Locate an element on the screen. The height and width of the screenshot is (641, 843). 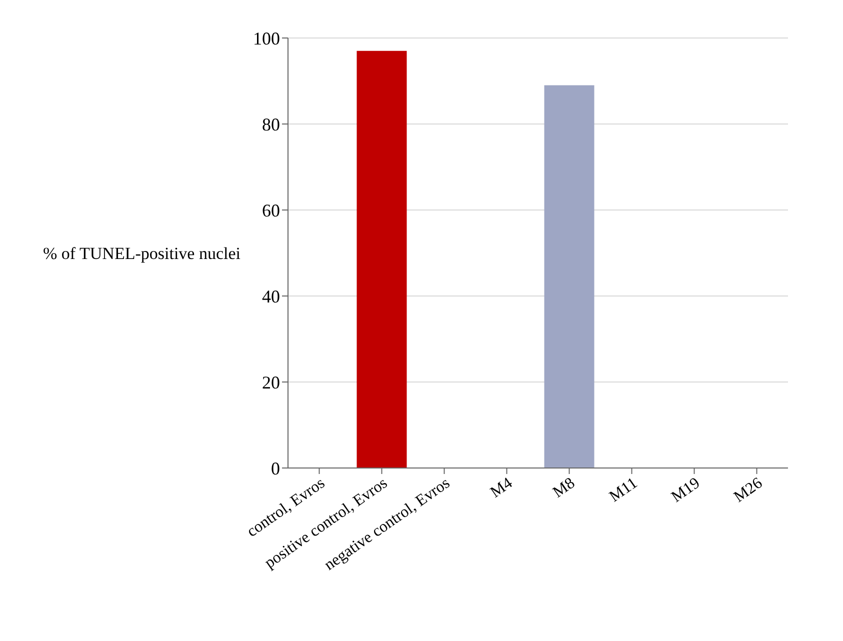
x-tick-label: M8 is located at coordinates (564, 488).